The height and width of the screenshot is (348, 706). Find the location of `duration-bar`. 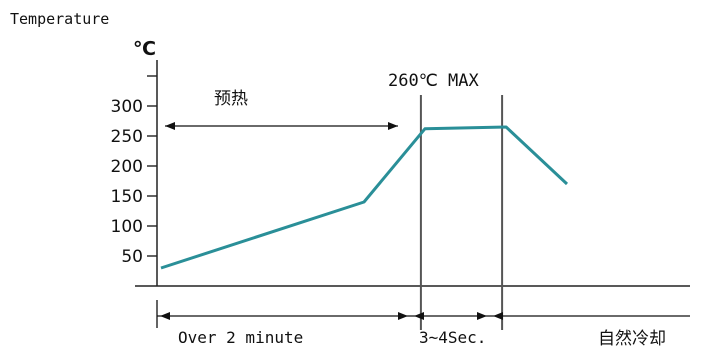

duration-bar is located at coordinates (423, 314).